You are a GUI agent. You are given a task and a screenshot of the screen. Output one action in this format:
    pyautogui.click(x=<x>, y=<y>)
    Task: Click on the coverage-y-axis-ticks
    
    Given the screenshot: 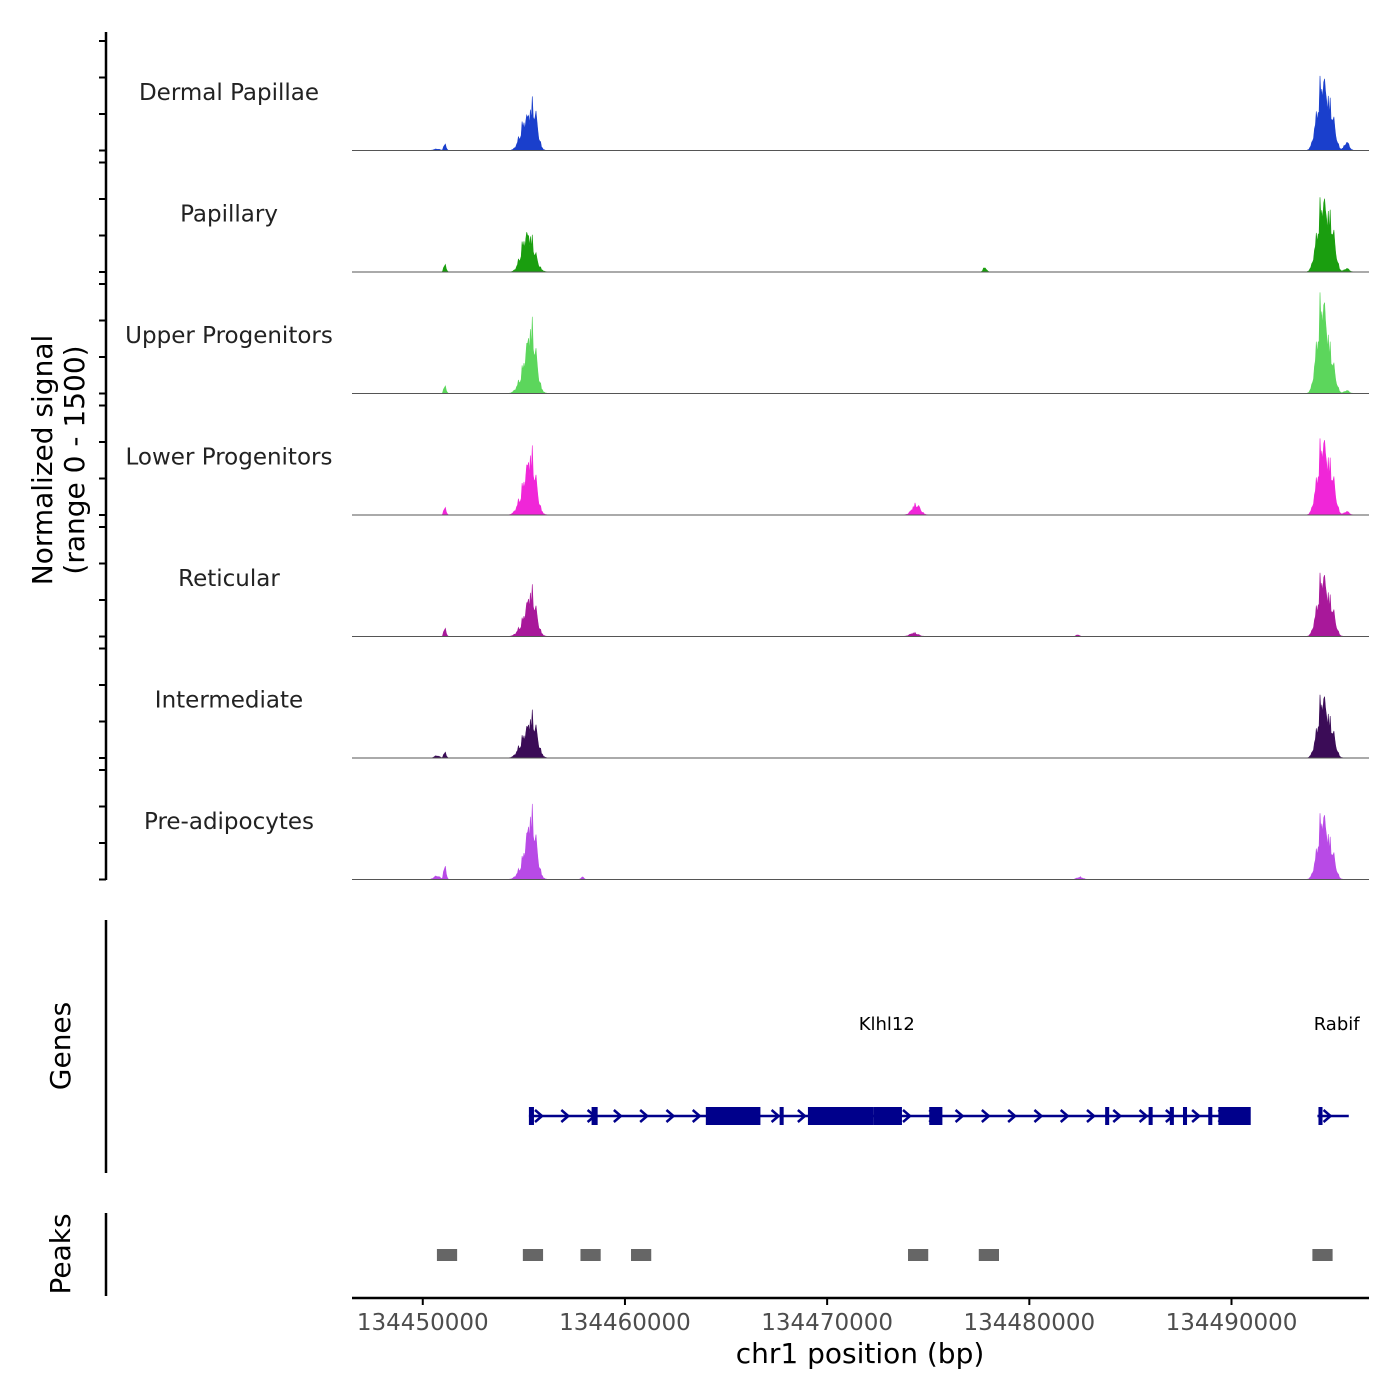 What is the action you would take?
    pyautogui.click(x=102, y=460)
    